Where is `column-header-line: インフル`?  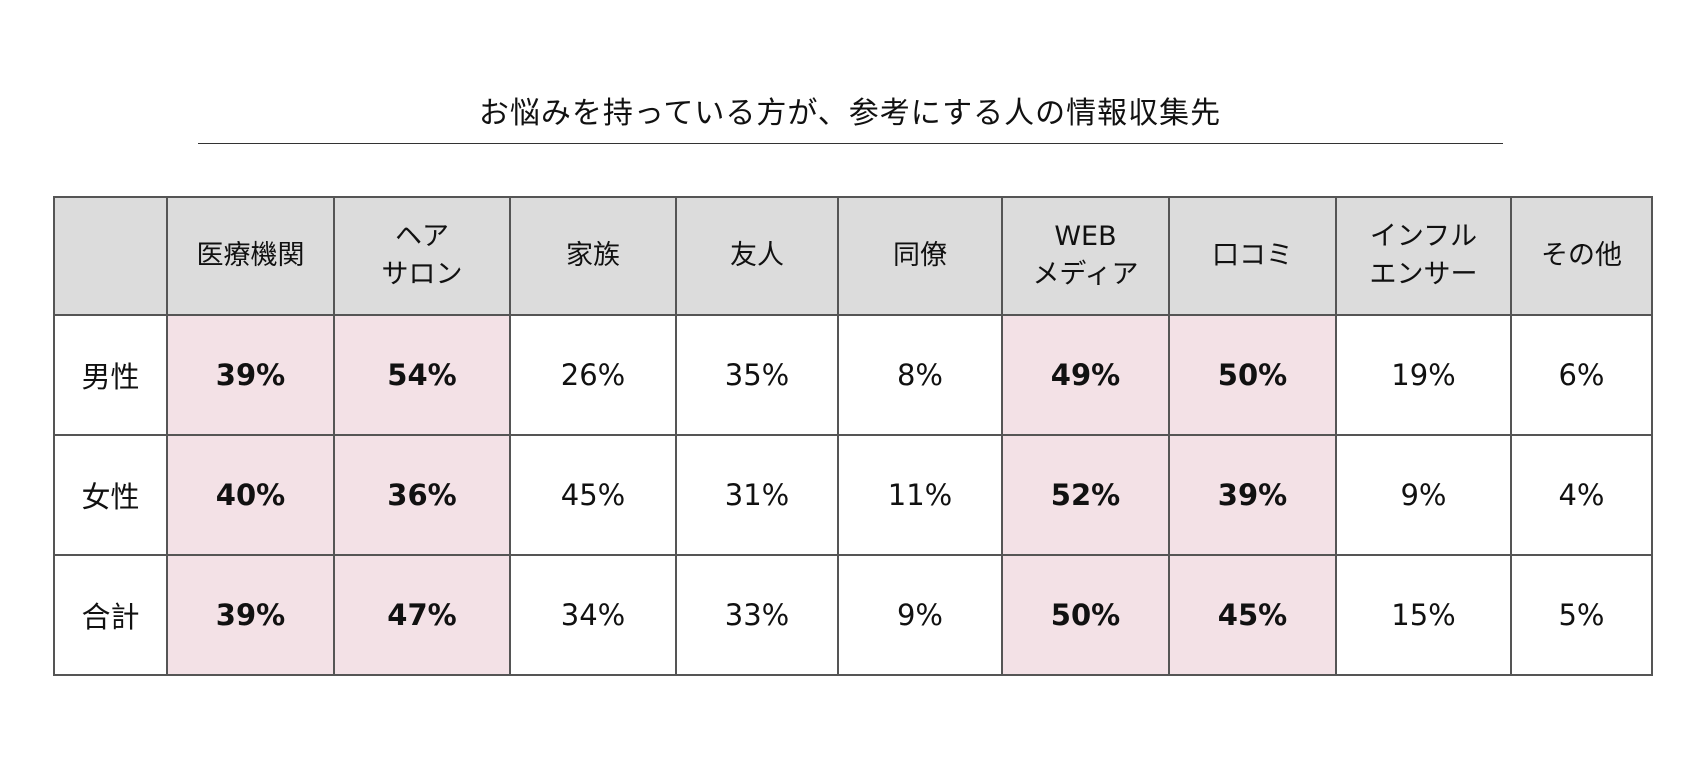
column-header-line: インフル is located at coordinates (1423, 236).